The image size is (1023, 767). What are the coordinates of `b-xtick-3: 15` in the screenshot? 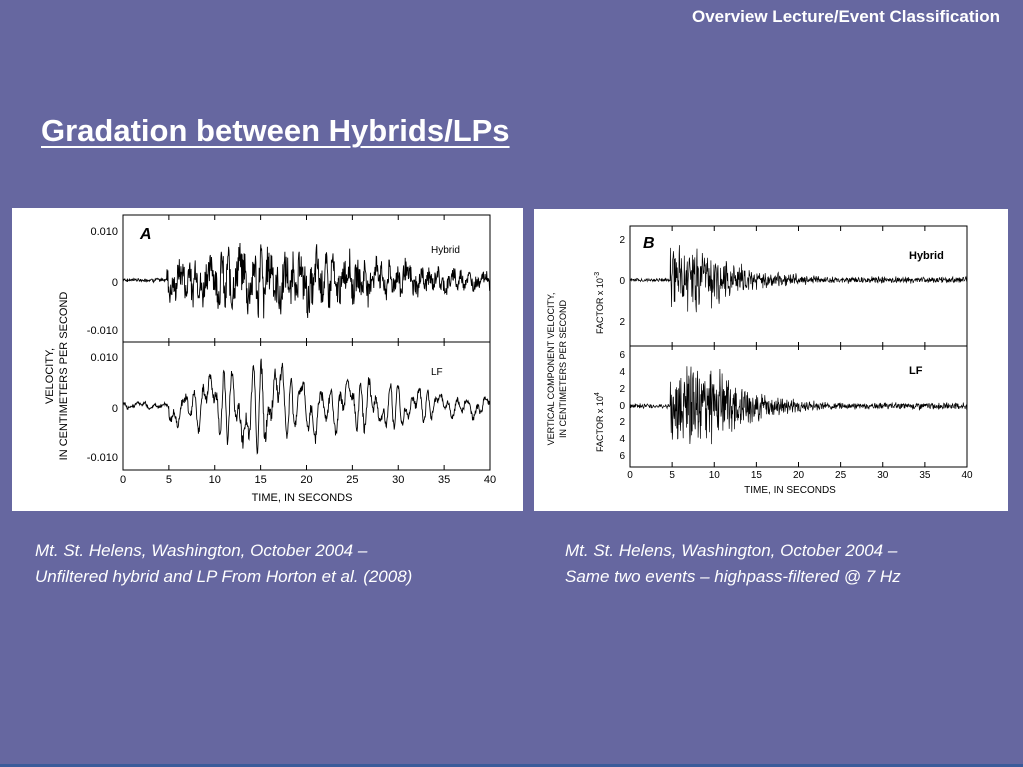 It's located at (757, 475).